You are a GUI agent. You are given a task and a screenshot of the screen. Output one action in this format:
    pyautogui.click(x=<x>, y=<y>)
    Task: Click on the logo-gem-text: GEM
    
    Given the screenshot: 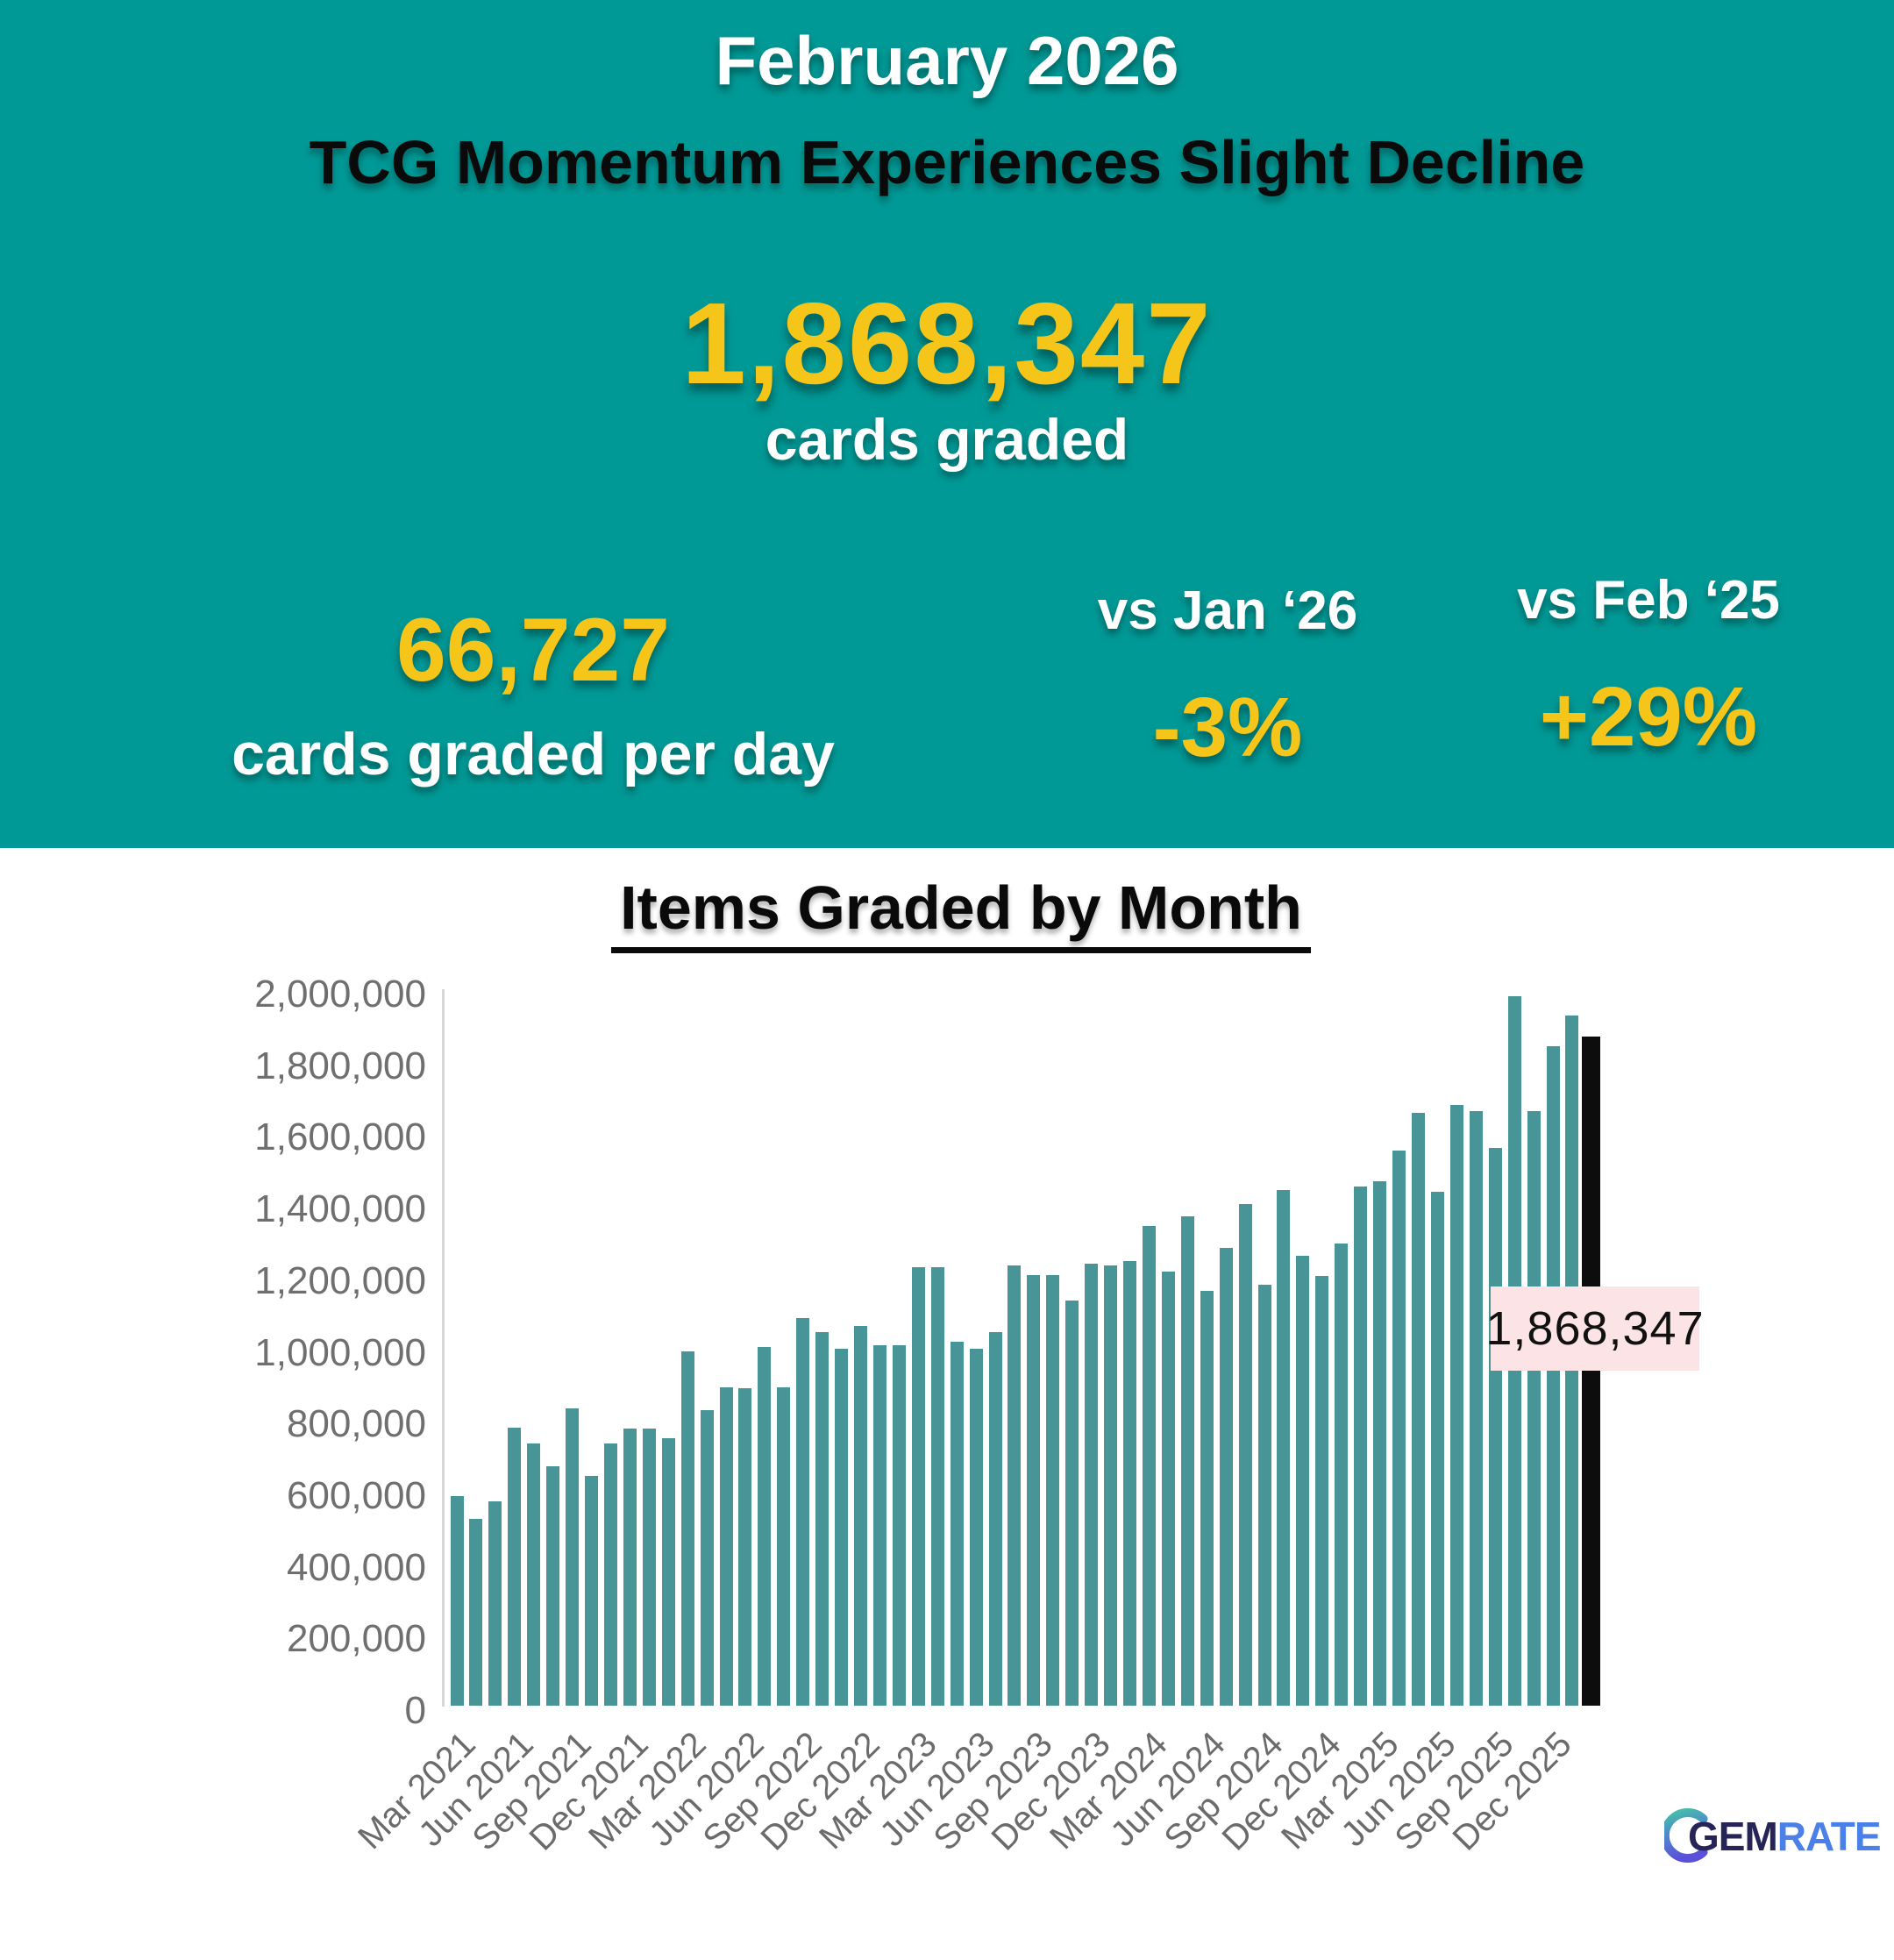 What is the action you would take?
    pyautogui.click(x=1733, y=1837)
    